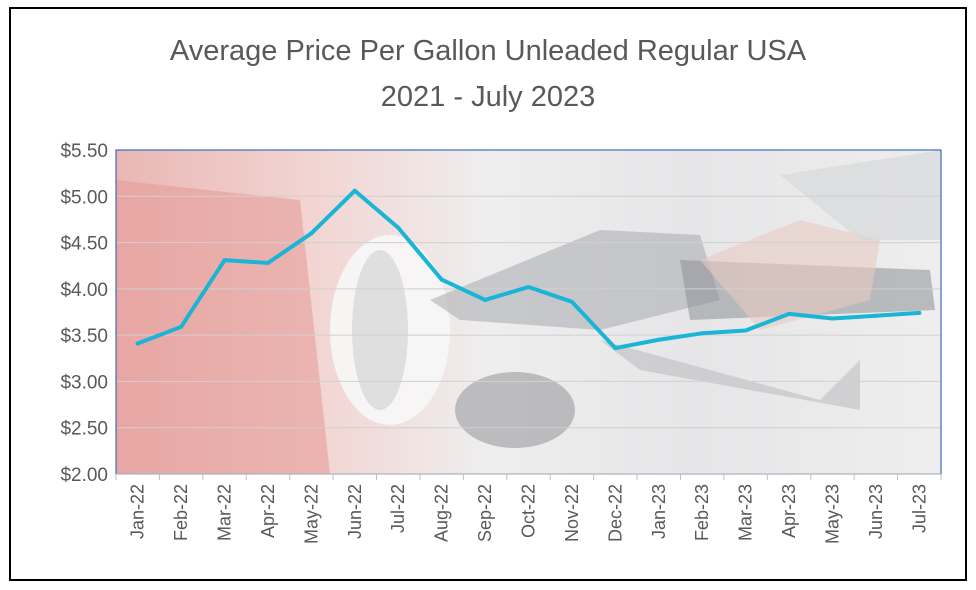 The width and height of the screenshot is (976, 590). I want to click on x-tick-label: Sep-22, so click(485, 513).